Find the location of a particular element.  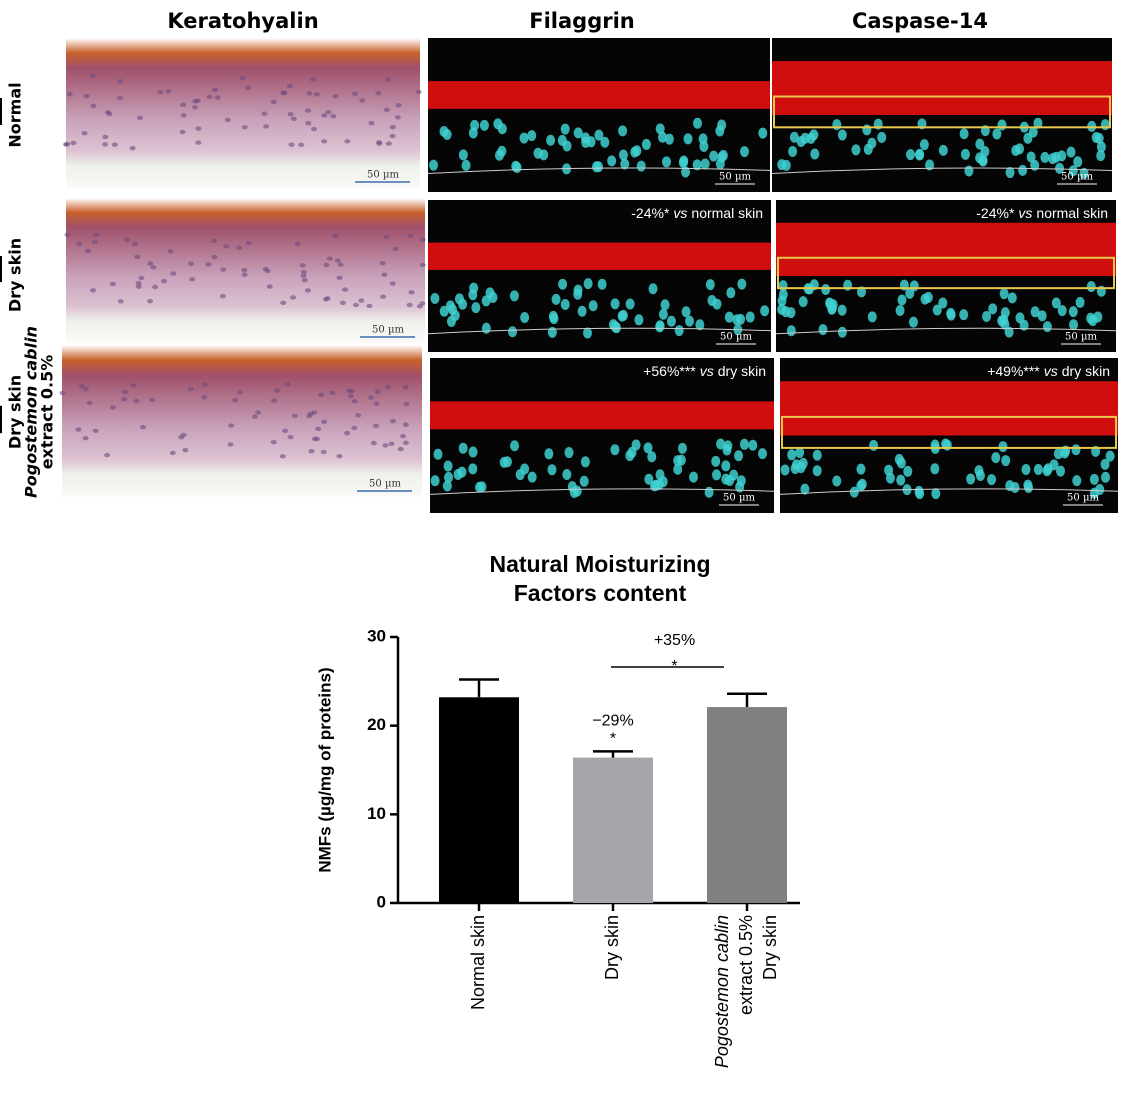

bar is located at coordinates (479, 800).